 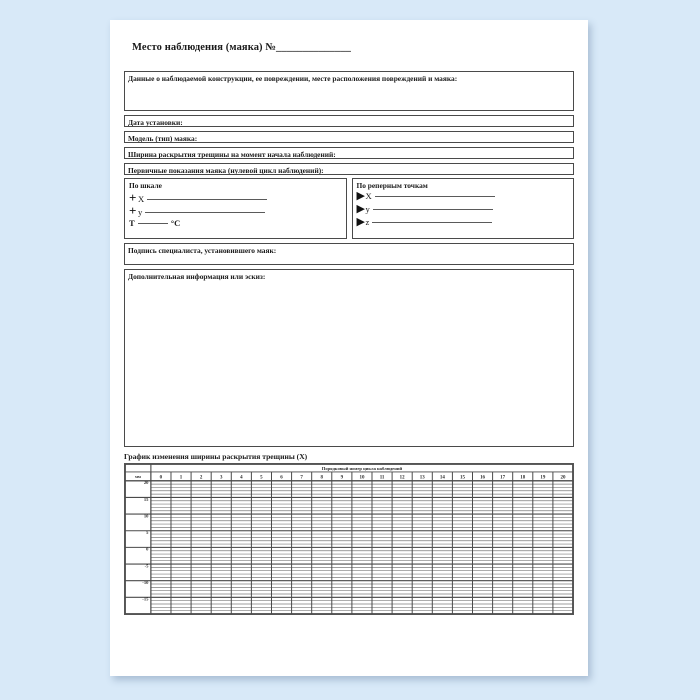 I want to click on readings-by-reference-points: По реперным точкам ▶ Х ▶ у ▶ z, so click(x=462, y=208).